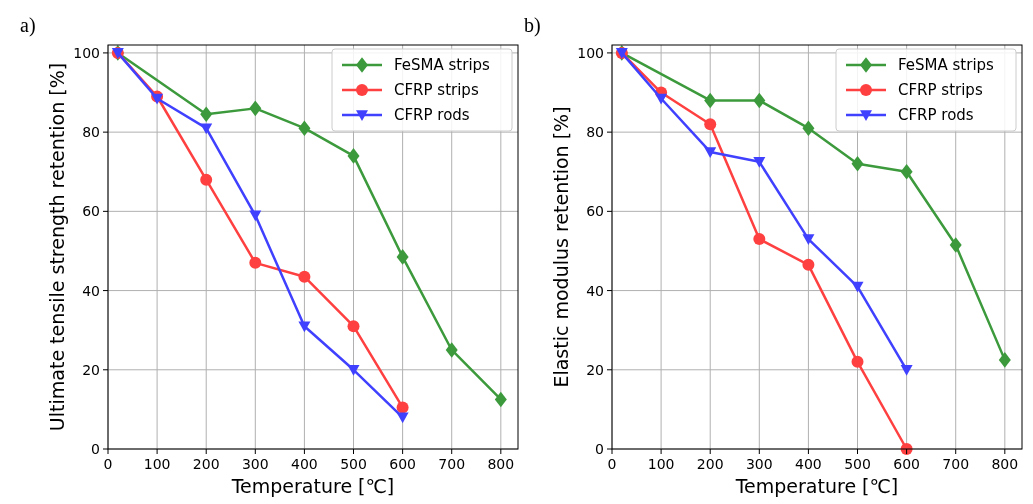  Describe the element at coordinates (532, 25) in the screenshot. I see `text: b)` at that location.